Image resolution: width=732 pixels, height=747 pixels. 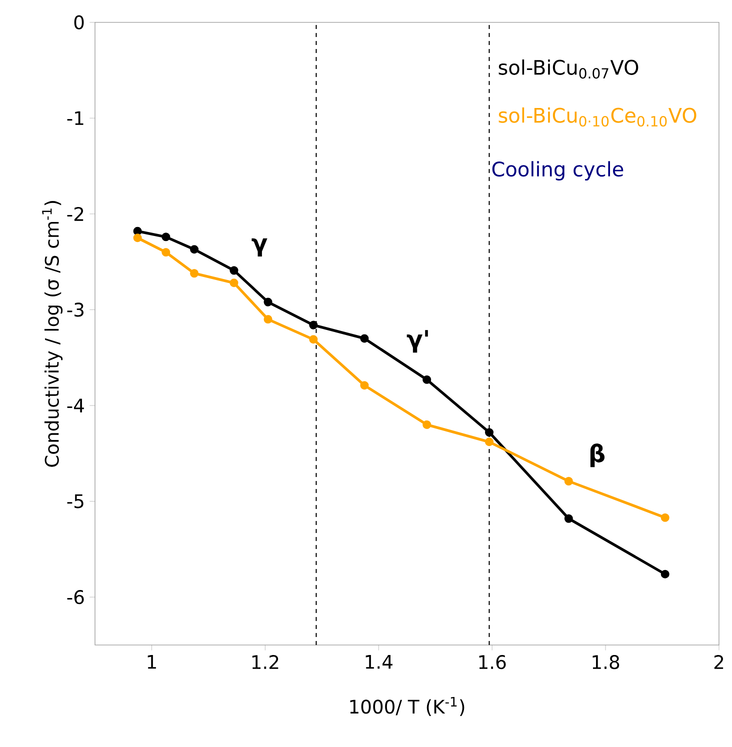 What do you see at coordinates (597, 456) in the screenshot?
I see `annotation: β` at bounding box center [597, 456].